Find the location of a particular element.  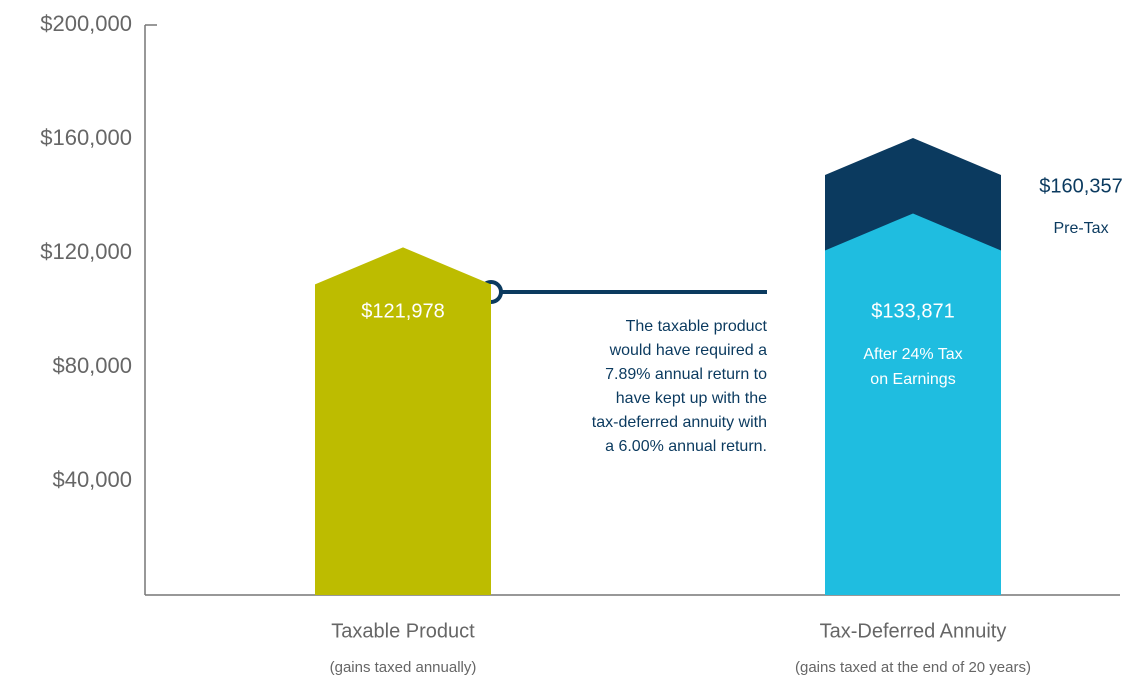

value-label: $133,871 is located at coordinates (912, 311).